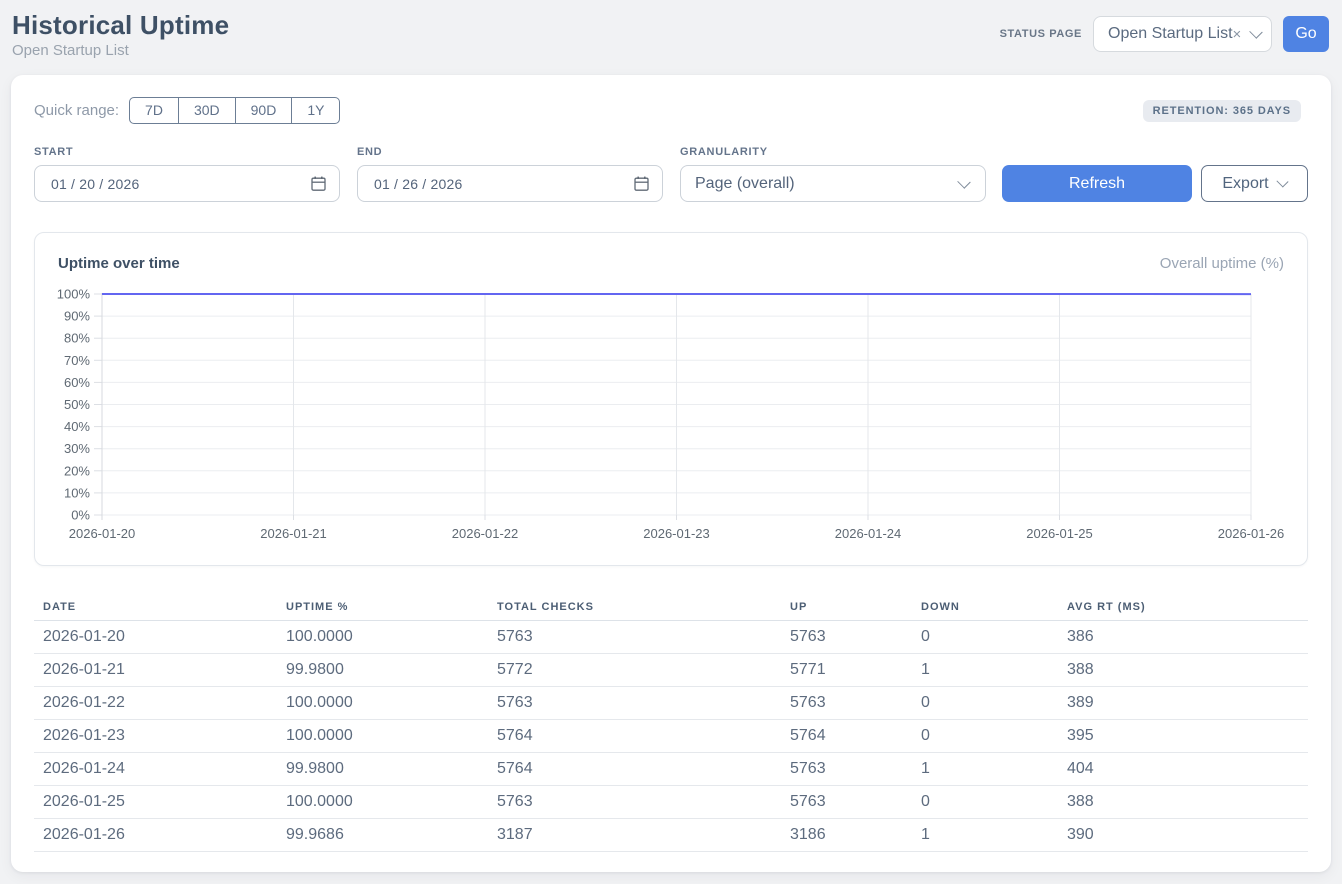 The height and width of the screenshot is (884, 1342). I want to click on end-date-input: 01 / 26 / 2026, so click(510, 183).